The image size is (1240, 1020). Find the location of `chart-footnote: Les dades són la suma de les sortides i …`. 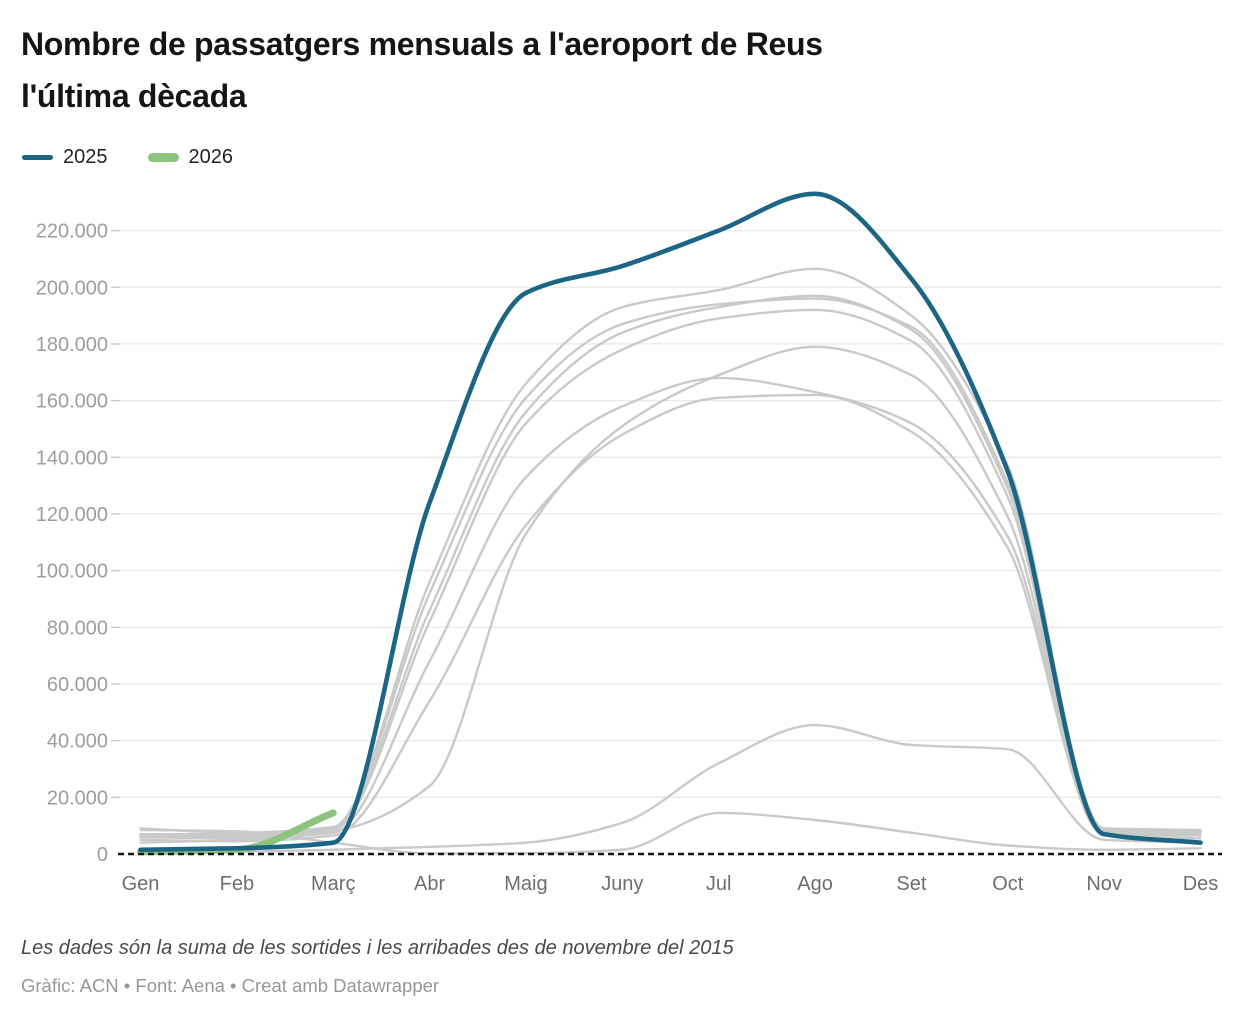

chart-footnote: Les dades són la suma de les sortides i … is located at coordinates (377, 948).